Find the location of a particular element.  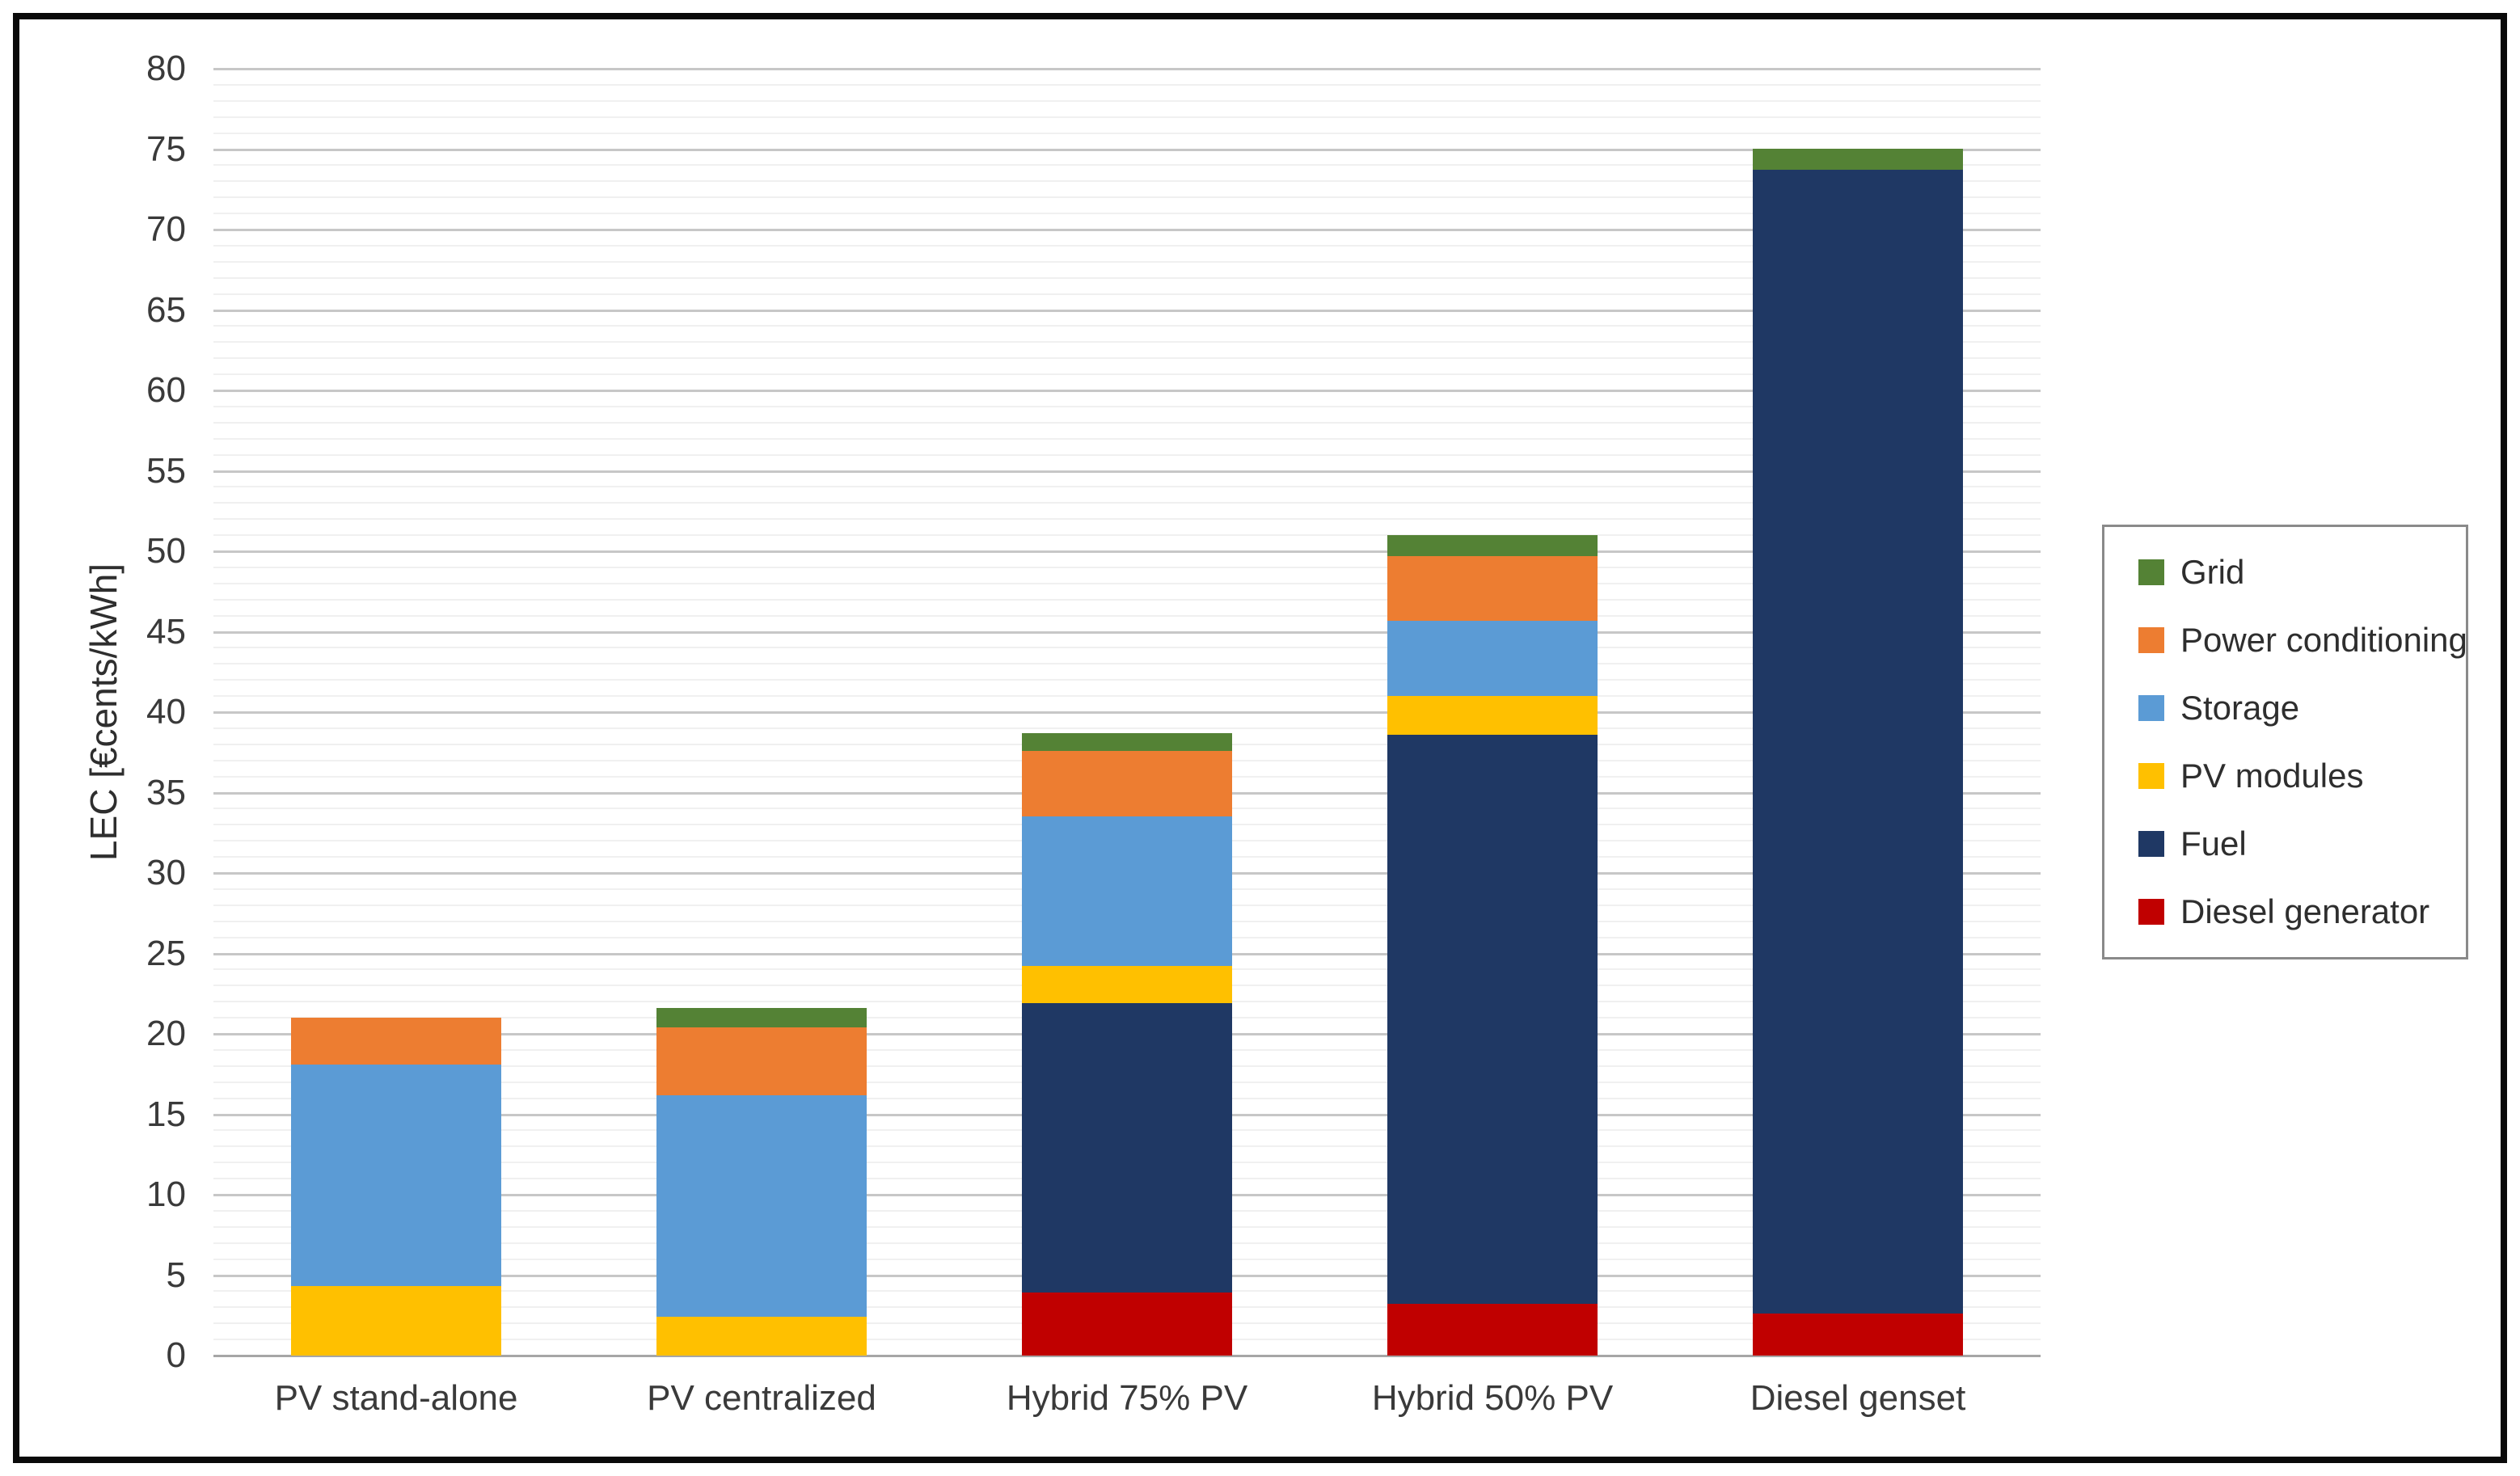

legend-label: Storage is located at coordinates (2240, 708).